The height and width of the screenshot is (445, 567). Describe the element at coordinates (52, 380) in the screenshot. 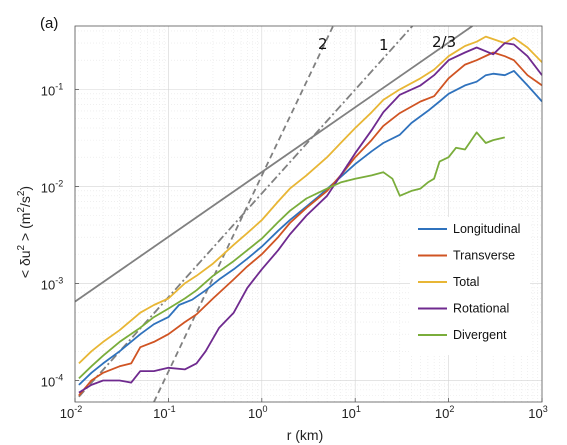

I see `y-tick-label: 10⁻⁴` at that location.